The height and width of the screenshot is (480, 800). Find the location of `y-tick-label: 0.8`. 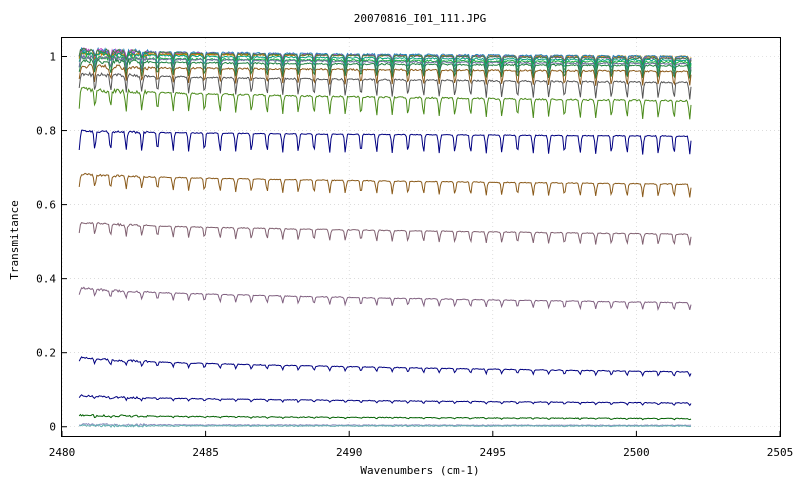

y-tick-label: 0.8 is located at coordinates (46, 131).